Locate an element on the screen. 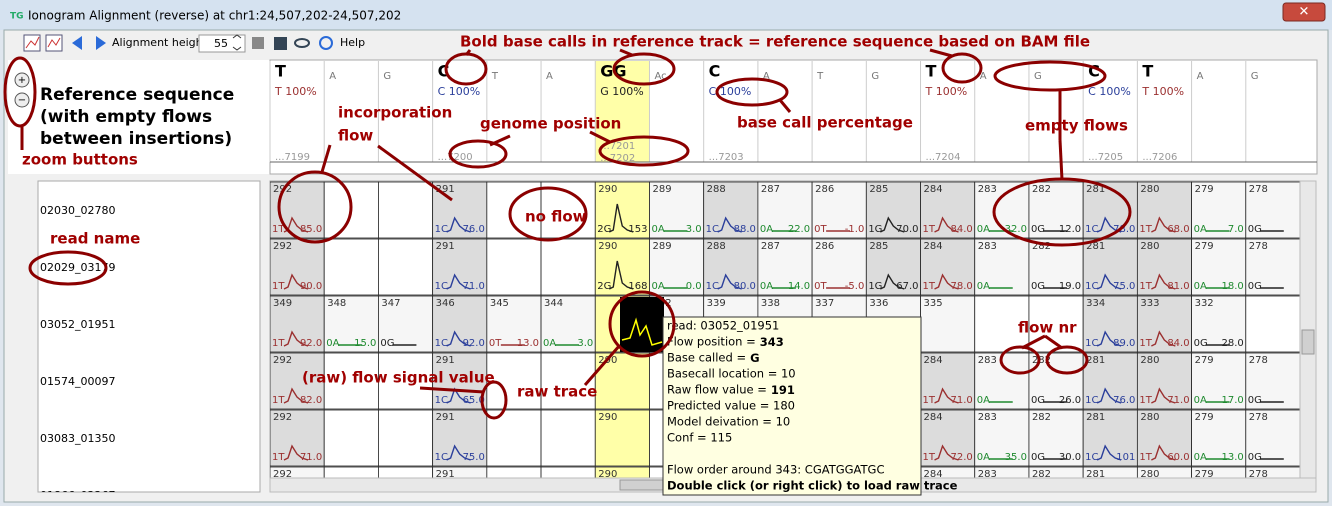 Image resolution: width=1332 pixels, height=510 pixels. read-name: 01574_00097 is located at coordinates (78, 381).